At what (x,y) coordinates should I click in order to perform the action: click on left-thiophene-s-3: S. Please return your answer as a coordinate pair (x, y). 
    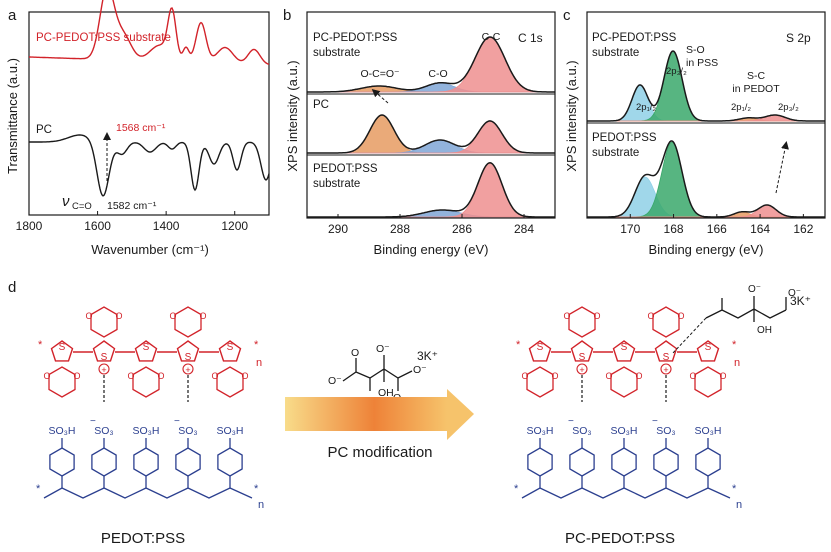
    Looking at the image, I should click on (188, 357).